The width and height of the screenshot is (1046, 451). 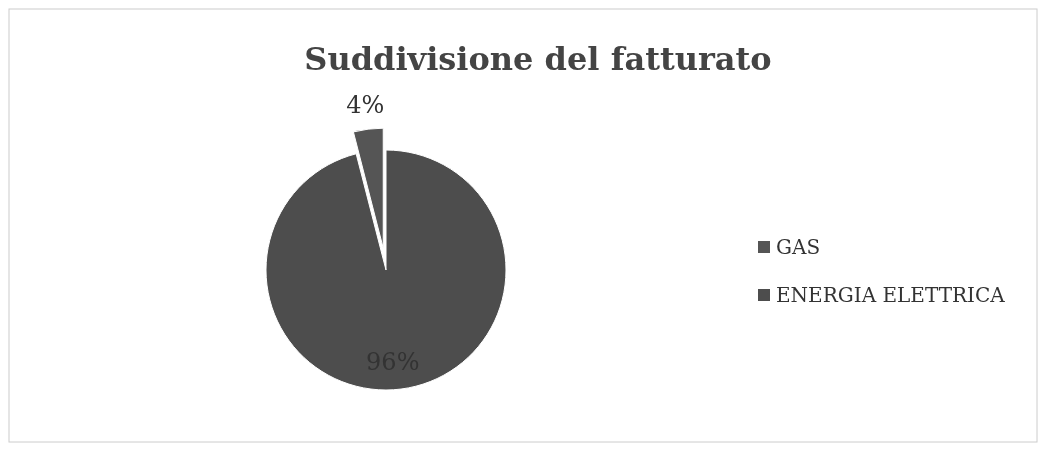 What do you see at coordinates (891, 294) in the screenshot?
I see `legend-label: ENERGIA ELETTRICA` at bounding box center [891, 294].